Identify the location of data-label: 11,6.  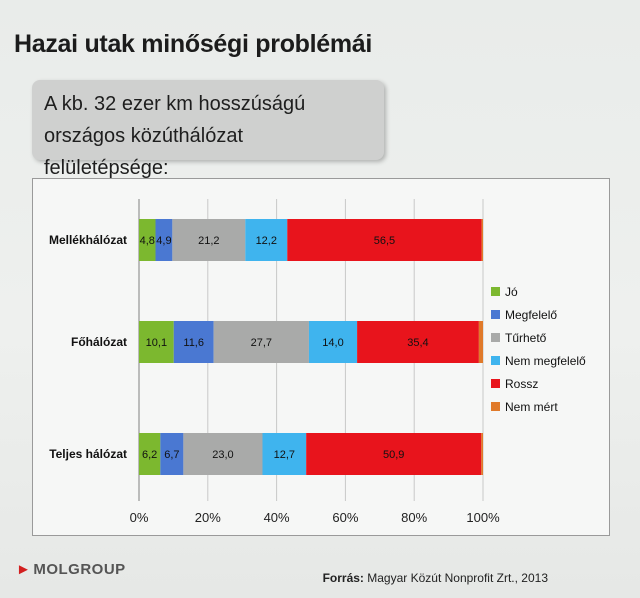
(193, 343).